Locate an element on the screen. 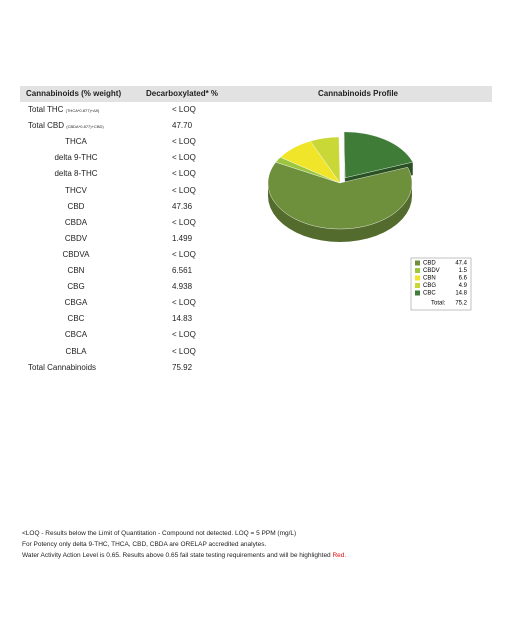  legend-value: 6.6 is located at coordinates (463, 279).